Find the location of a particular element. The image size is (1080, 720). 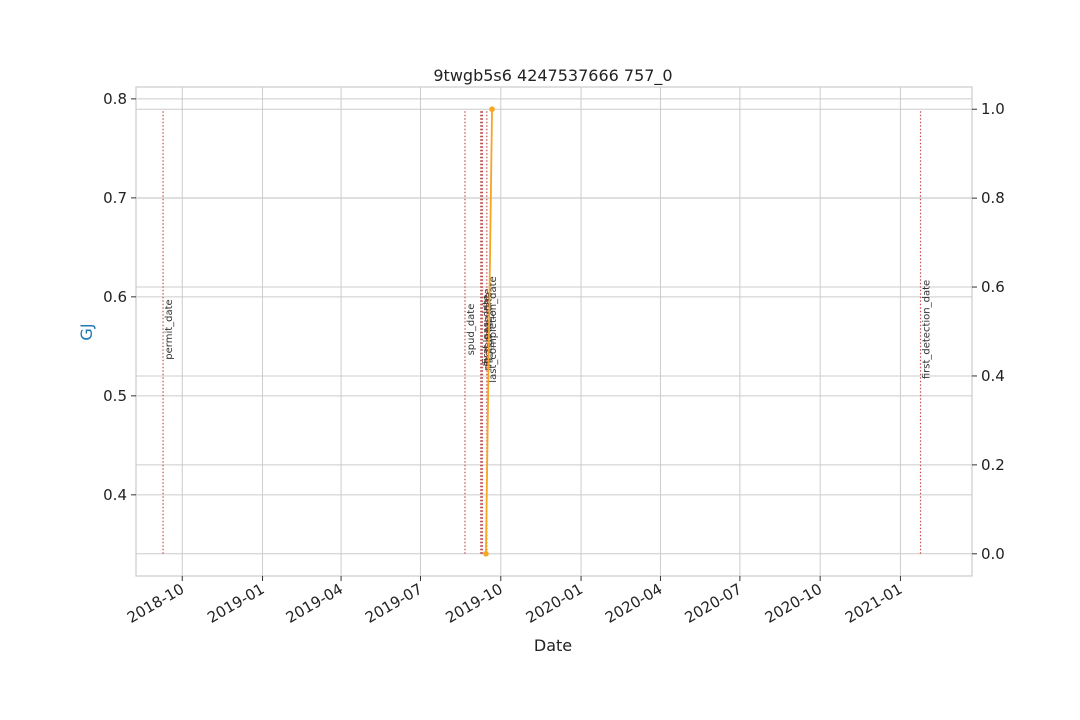

x-tick-label: 2018-10 is located at coordinates (155, 603).